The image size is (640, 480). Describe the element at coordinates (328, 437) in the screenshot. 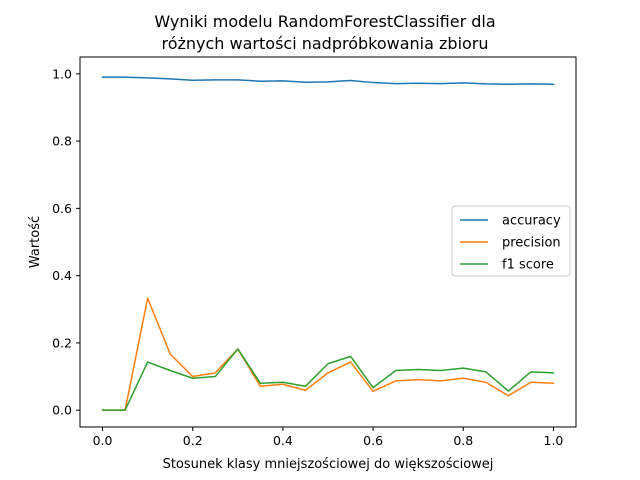

I see `x-axis: 0.0 0.2 0.4 0.6 0.8 1.0` at that location.